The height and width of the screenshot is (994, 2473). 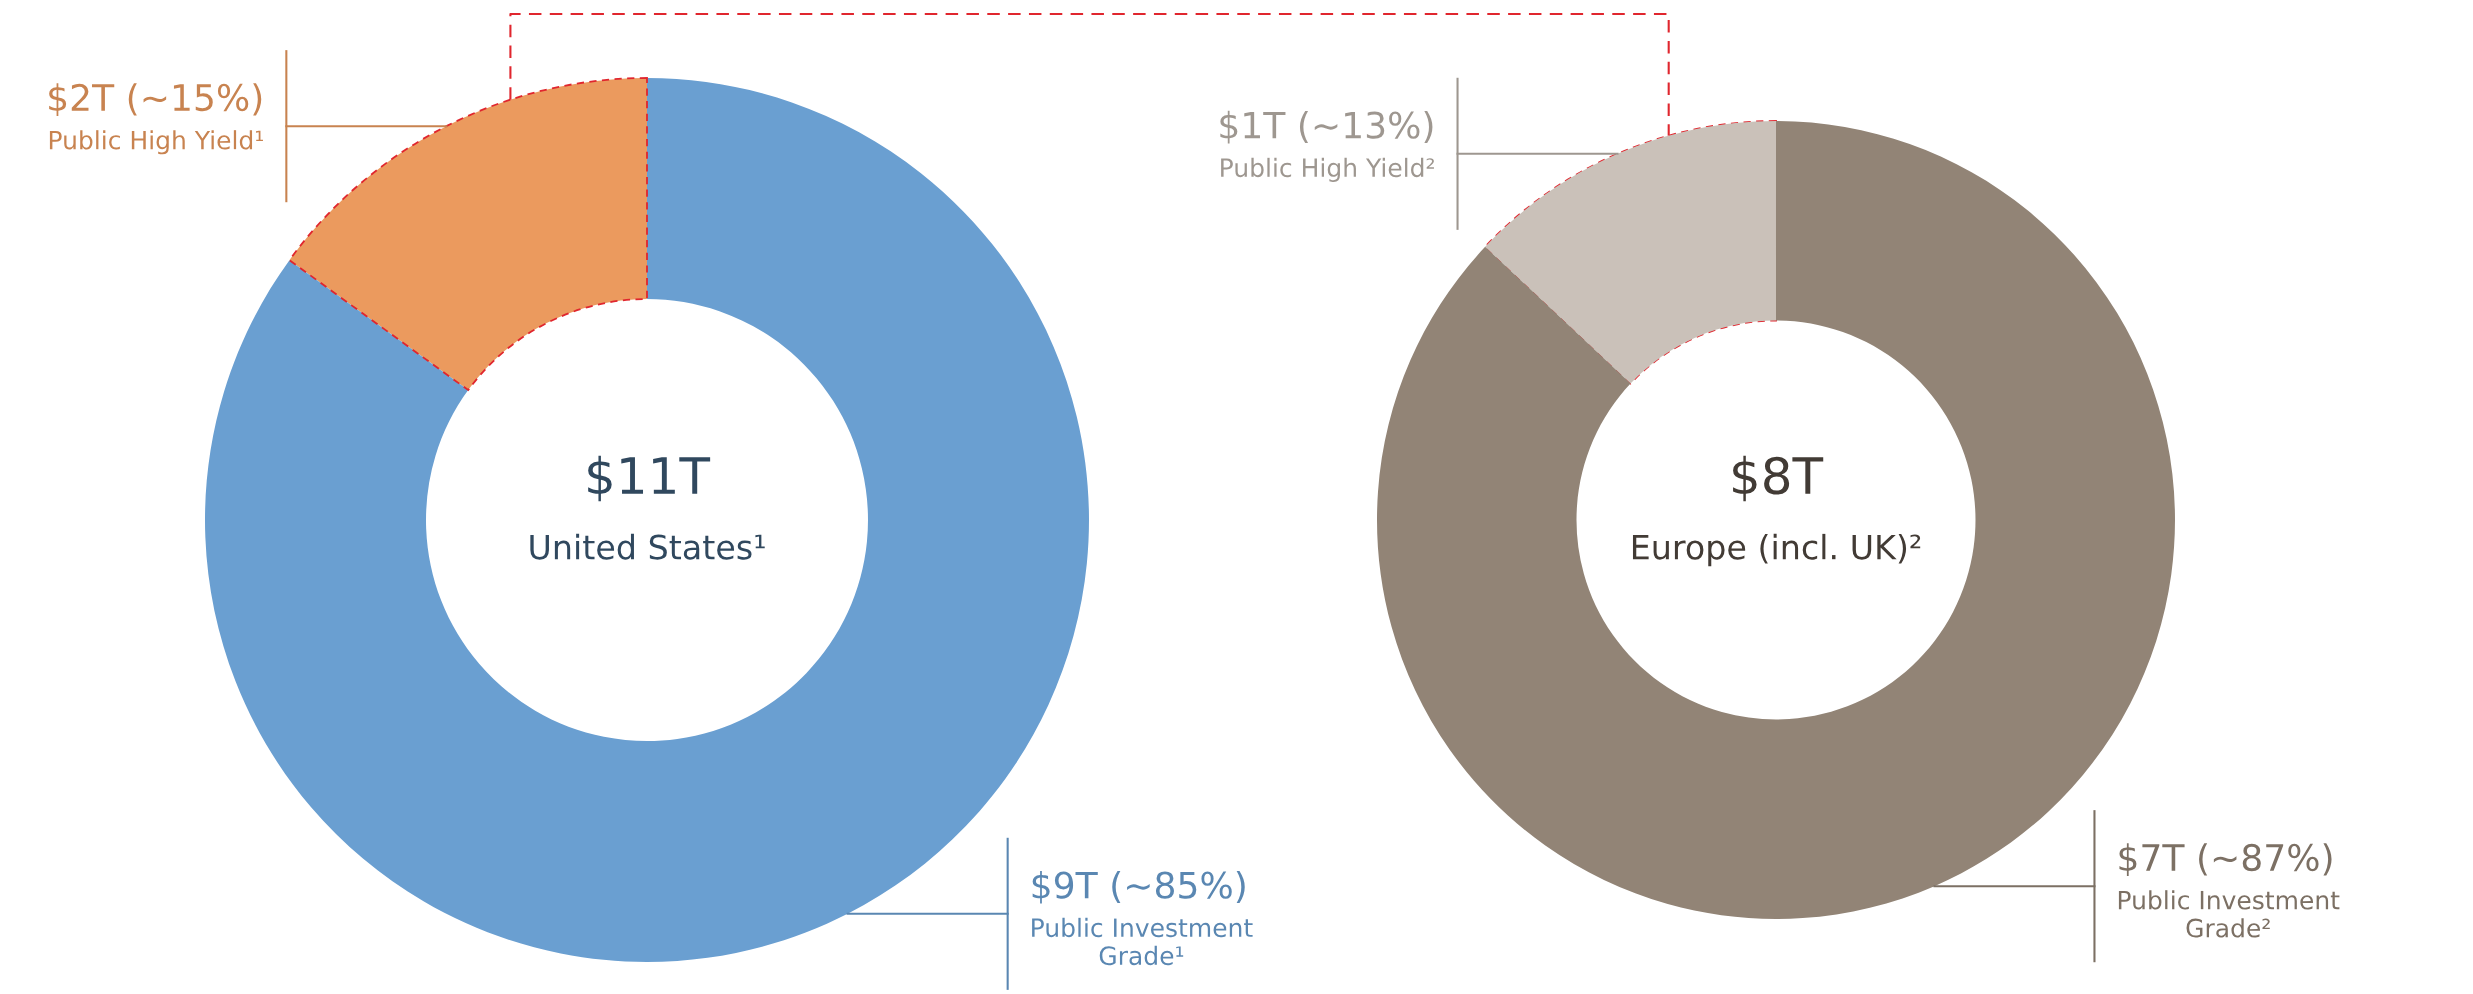 What do you see at coordinates (1142, 941) in the screenshot?
I see `slice-label: Public Investment Grade¹` at bounding box center [1142, 941].